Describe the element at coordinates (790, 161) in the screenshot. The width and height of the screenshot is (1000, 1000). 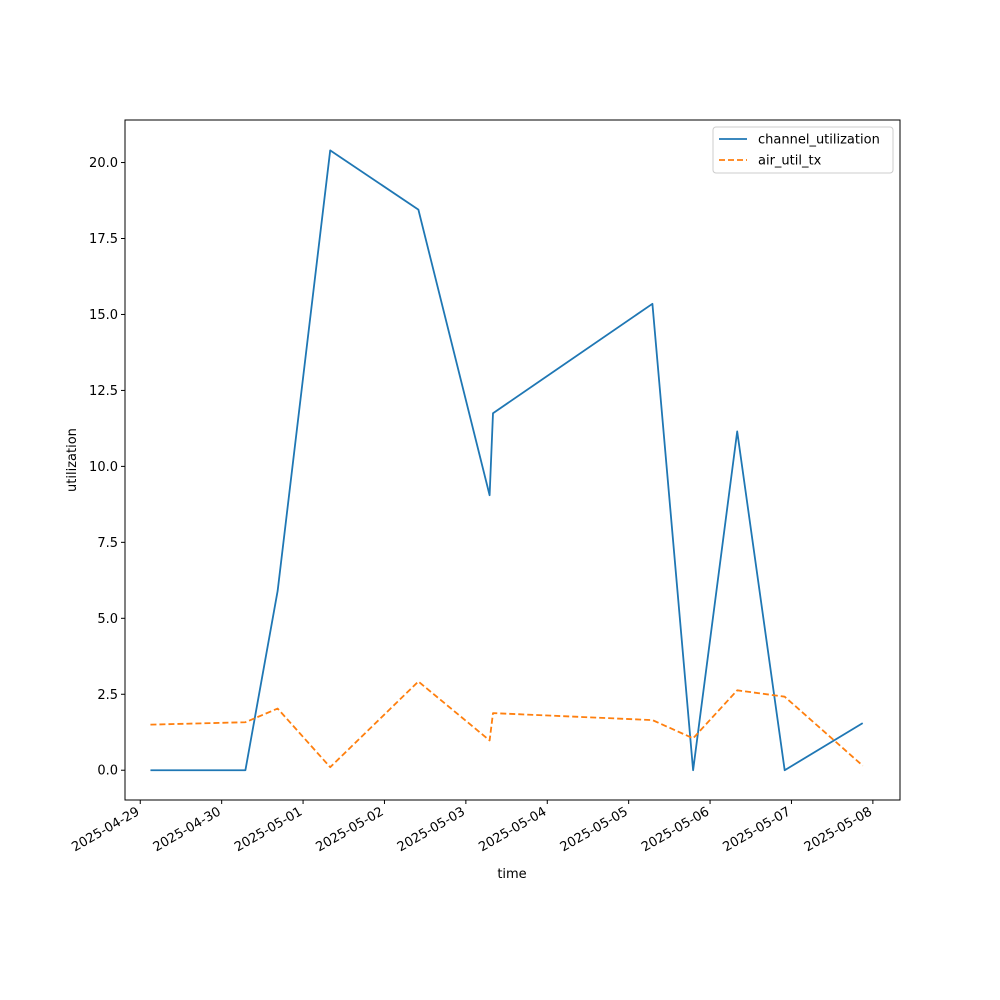
I see `legend-label: air_util_tx` at that location.